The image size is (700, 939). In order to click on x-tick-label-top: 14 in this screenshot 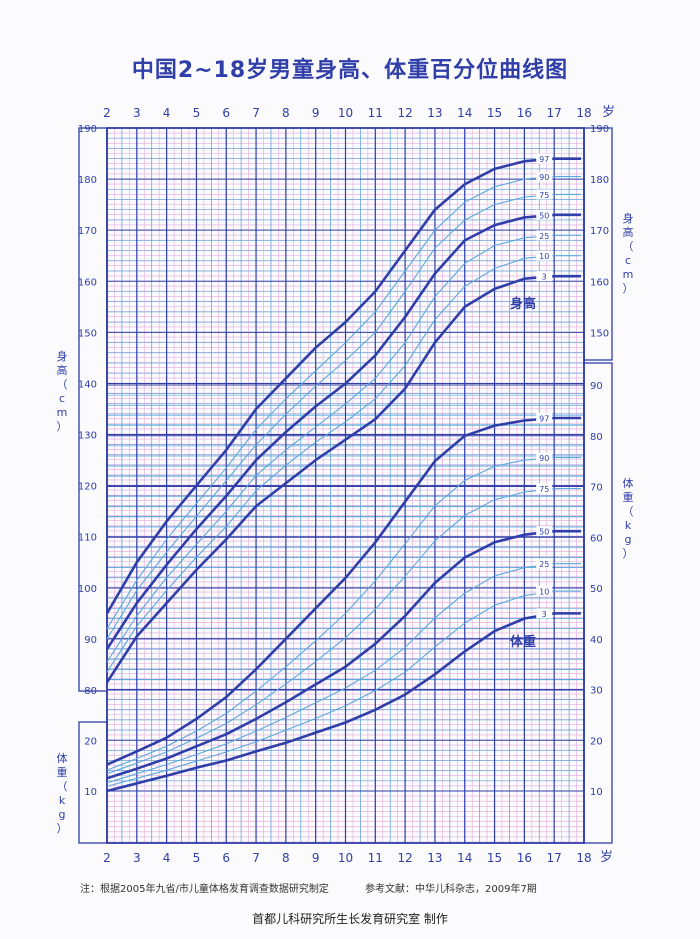, I will do `click(464, 113)`.